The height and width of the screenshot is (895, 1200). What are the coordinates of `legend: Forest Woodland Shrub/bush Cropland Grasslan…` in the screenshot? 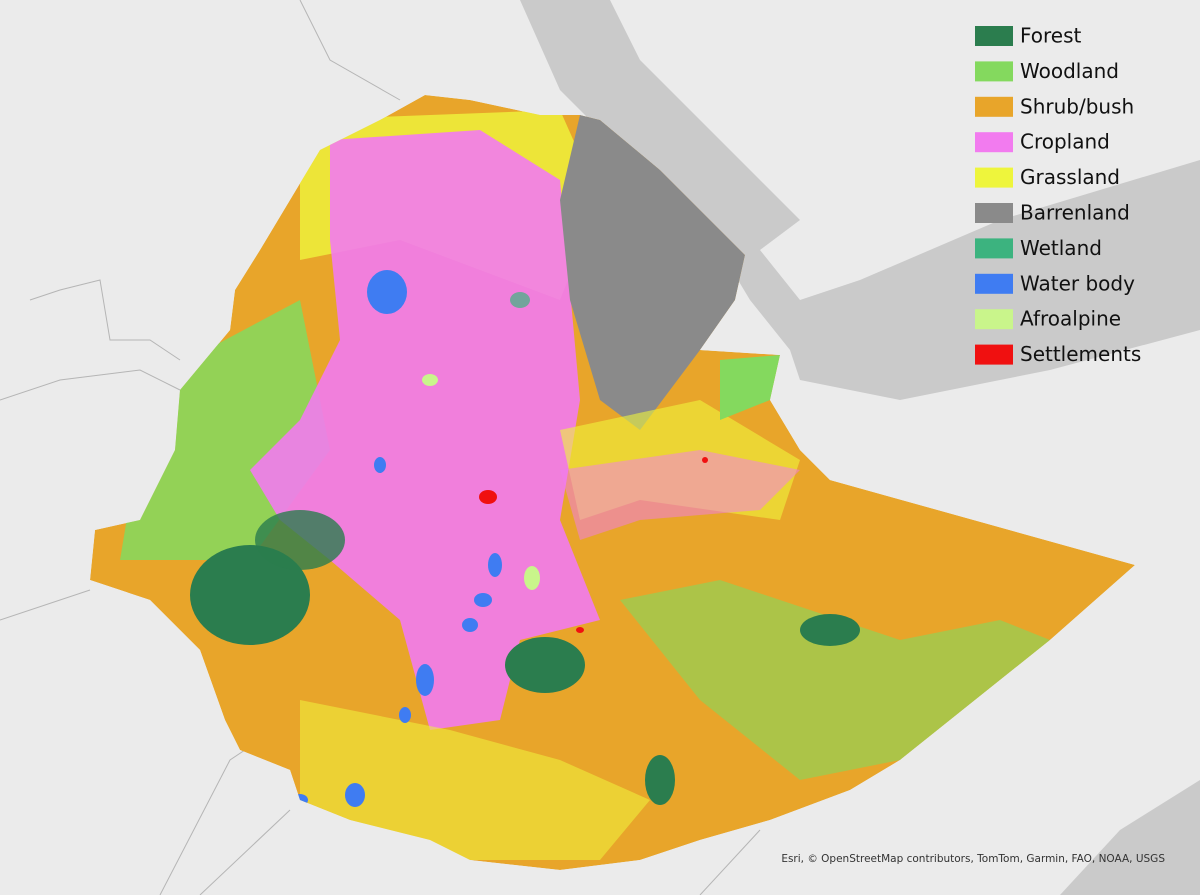 It's located at (1058, 195).